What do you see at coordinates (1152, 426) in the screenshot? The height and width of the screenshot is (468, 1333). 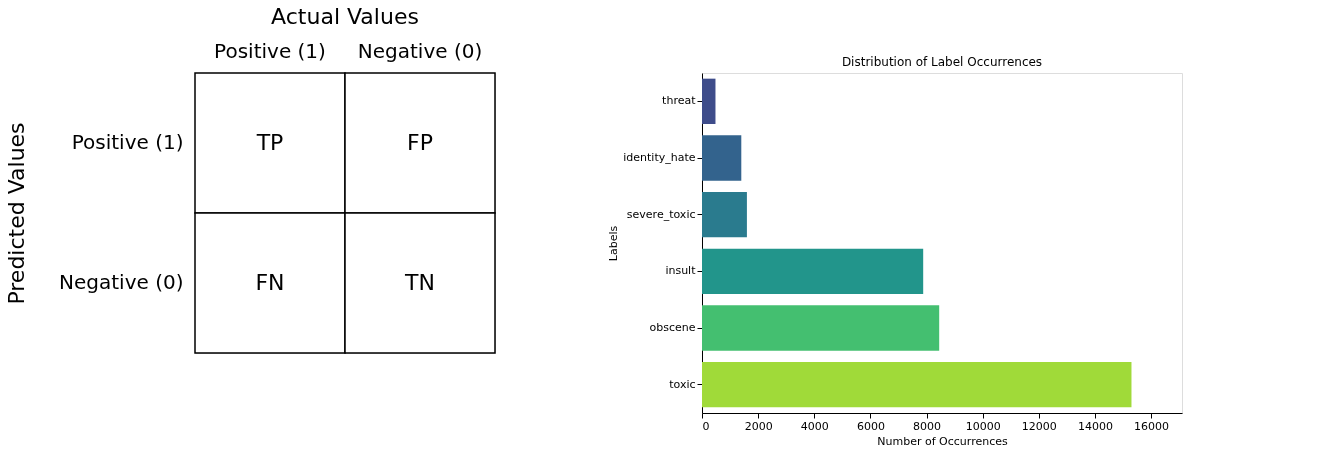 I see `x-tick-label: 16000` at bounding box center [1152, 426].